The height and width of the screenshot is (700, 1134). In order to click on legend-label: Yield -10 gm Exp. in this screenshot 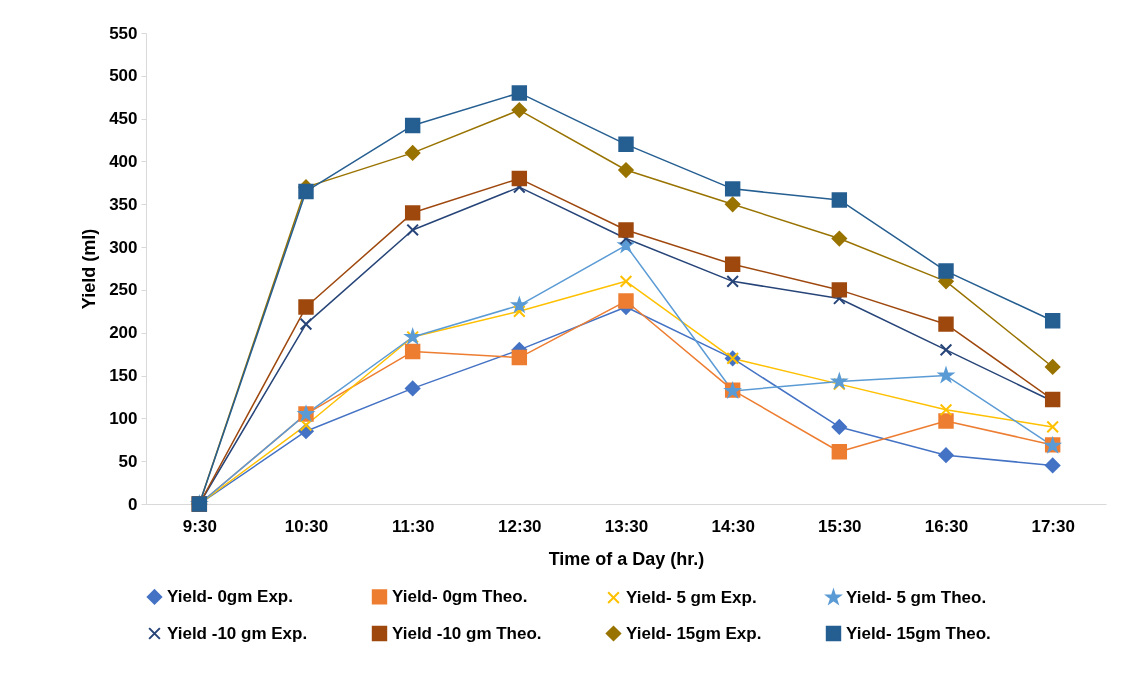, I will do `click(237, 633)`.